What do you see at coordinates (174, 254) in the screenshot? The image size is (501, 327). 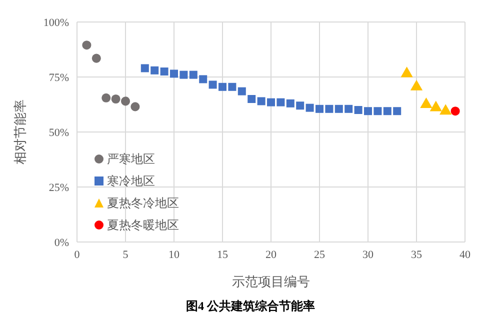 I see `x-tick-label: 10` at bounding box center [174, 254].